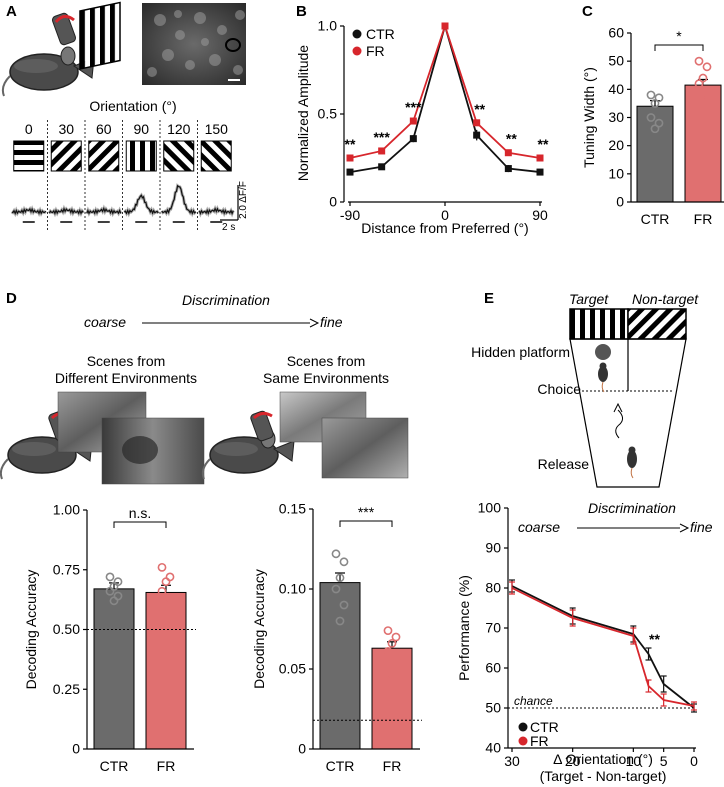 Image resolution: width=724 pixels, height=787 pixels. What do you see at coordinates (445, 215) in the screenshot?
I see `b-x-tick-label: 0` at bounding box center [445, 215].